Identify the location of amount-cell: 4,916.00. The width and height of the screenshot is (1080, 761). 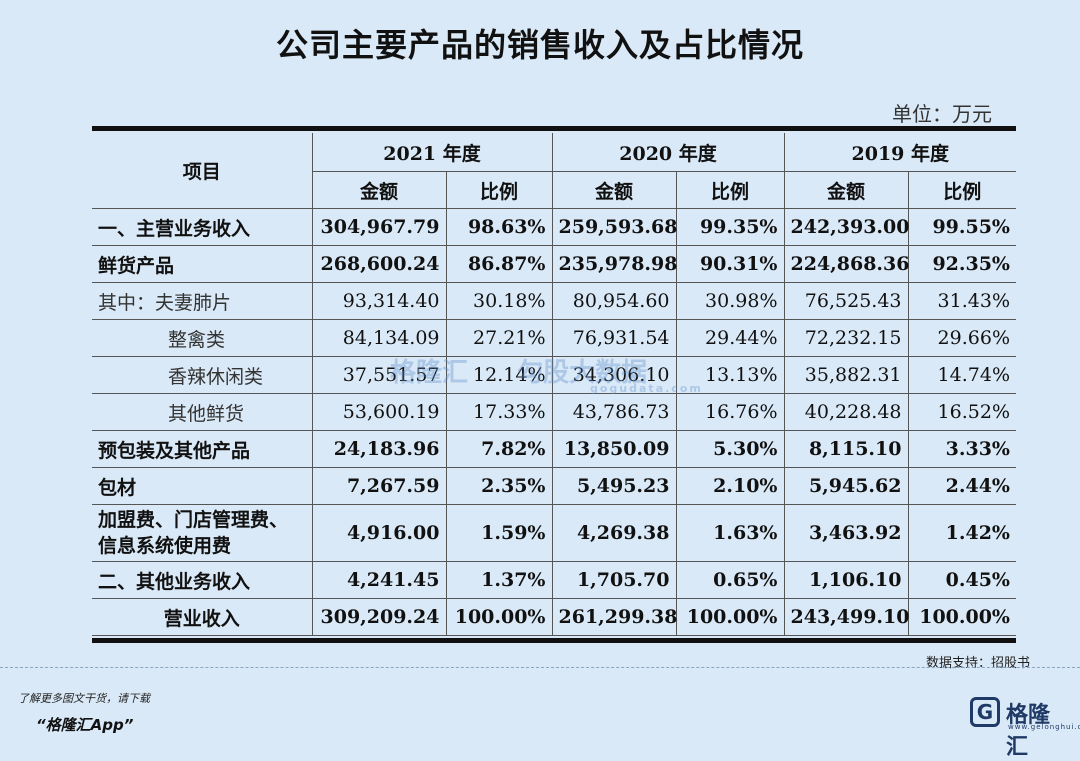
(379, 533).